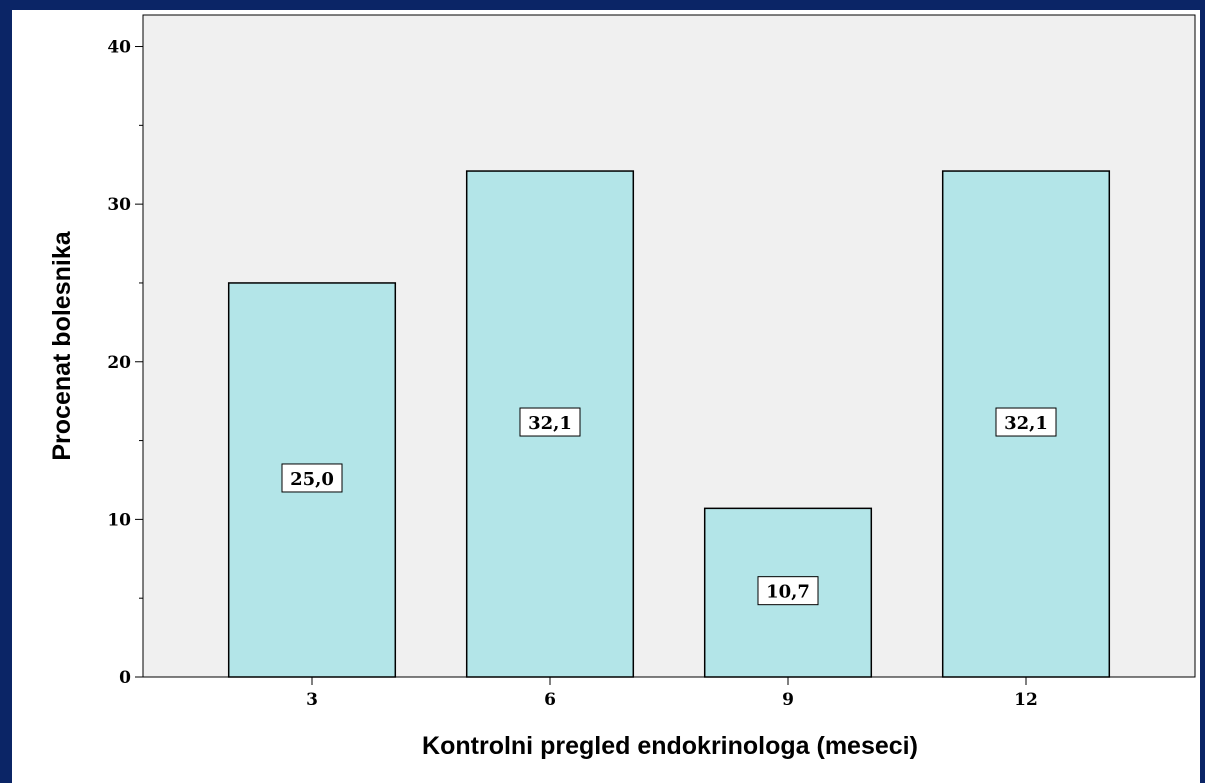 This screenshot has width=1205, height=783. I want to click on value-label: 25,0, so click(312, 479).